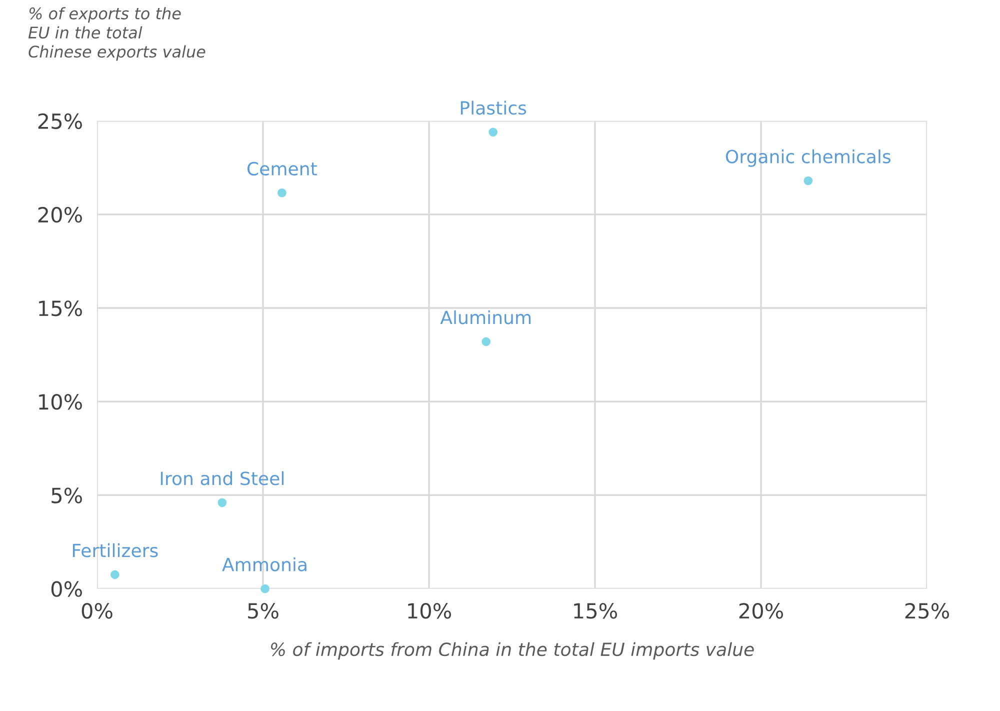 The height and width of the screenshot is (711, 1000). Describe the element at coordinates (282, 169) in the screenshot. I see `annotation: Cement` at that location.